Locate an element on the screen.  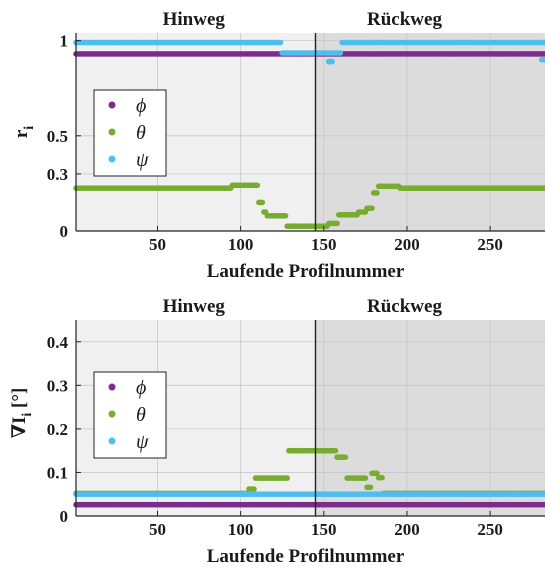
y-tick-label: 0.5 is located at coordinates (57, 136).